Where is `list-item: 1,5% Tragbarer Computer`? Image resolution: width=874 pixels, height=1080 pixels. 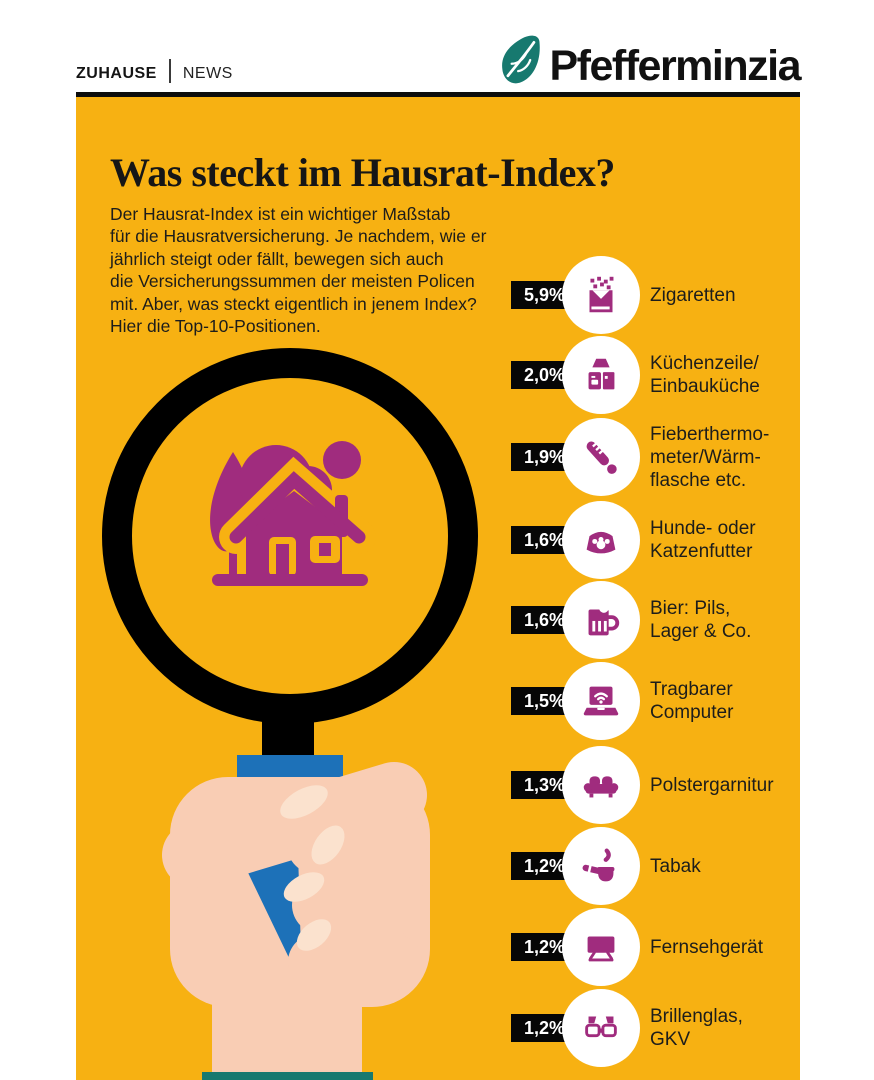 list-item: 1,5% Tragbarer Computer is located at coordinates (622, 701).